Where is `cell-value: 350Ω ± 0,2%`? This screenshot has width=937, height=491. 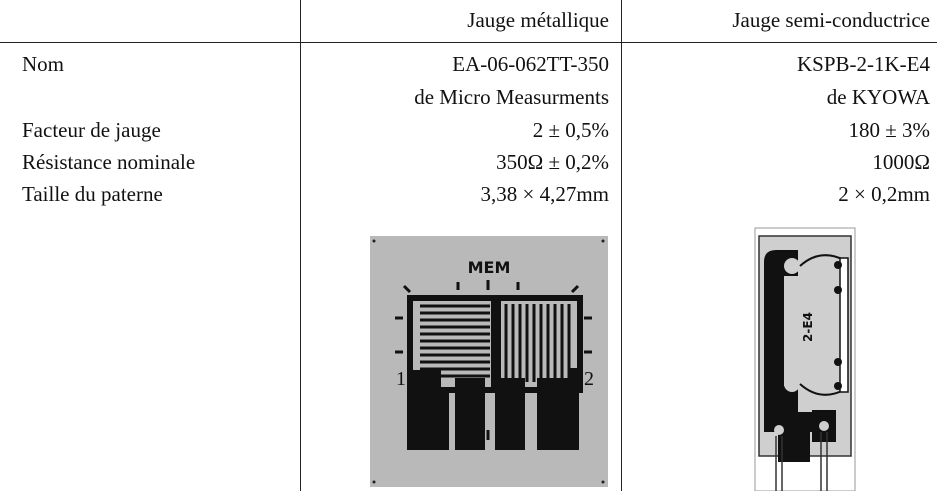
cell-value: 350Ω ± 0,2% is located at coordinates (552, 162).